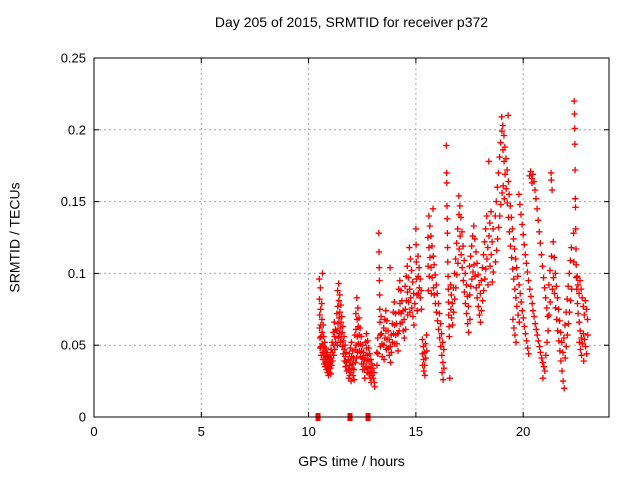 The image size is (640, 480). What do you see at coordinates (73, 58) in the screenshot?
I see `y-tick-label: 0.25` at bounding box center [73, 58].